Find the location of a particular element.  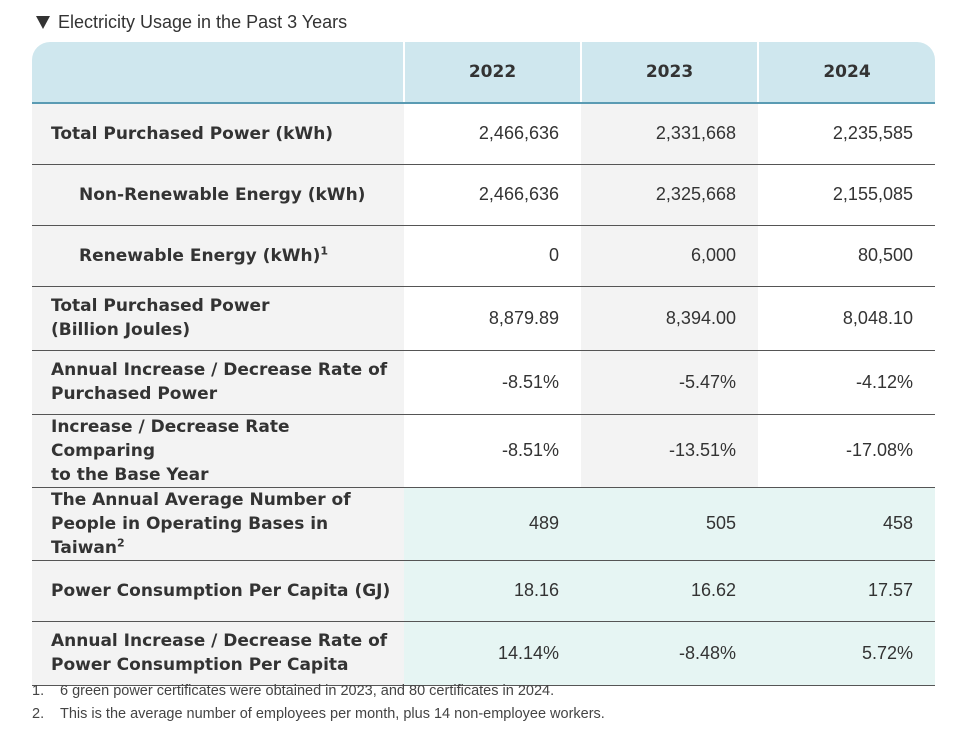

cell-value: 2,155,085 is located at coordinates (846, 195).